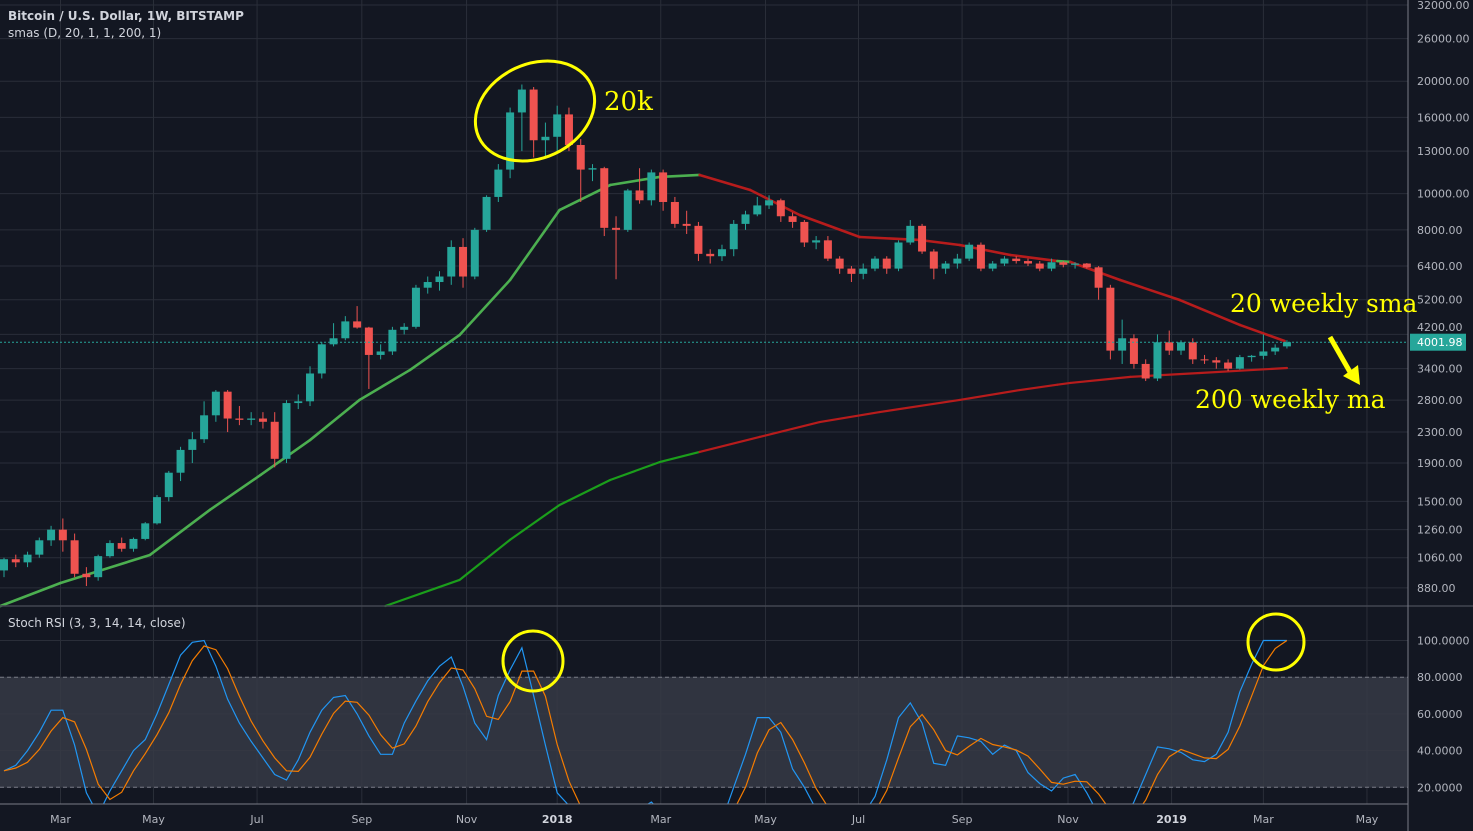 This screenshot has height=831, width=1473. Describe the element at coordinates (1323, 303) in the screenshot. I see `sma20-label: 20 weekly sma` at that location.